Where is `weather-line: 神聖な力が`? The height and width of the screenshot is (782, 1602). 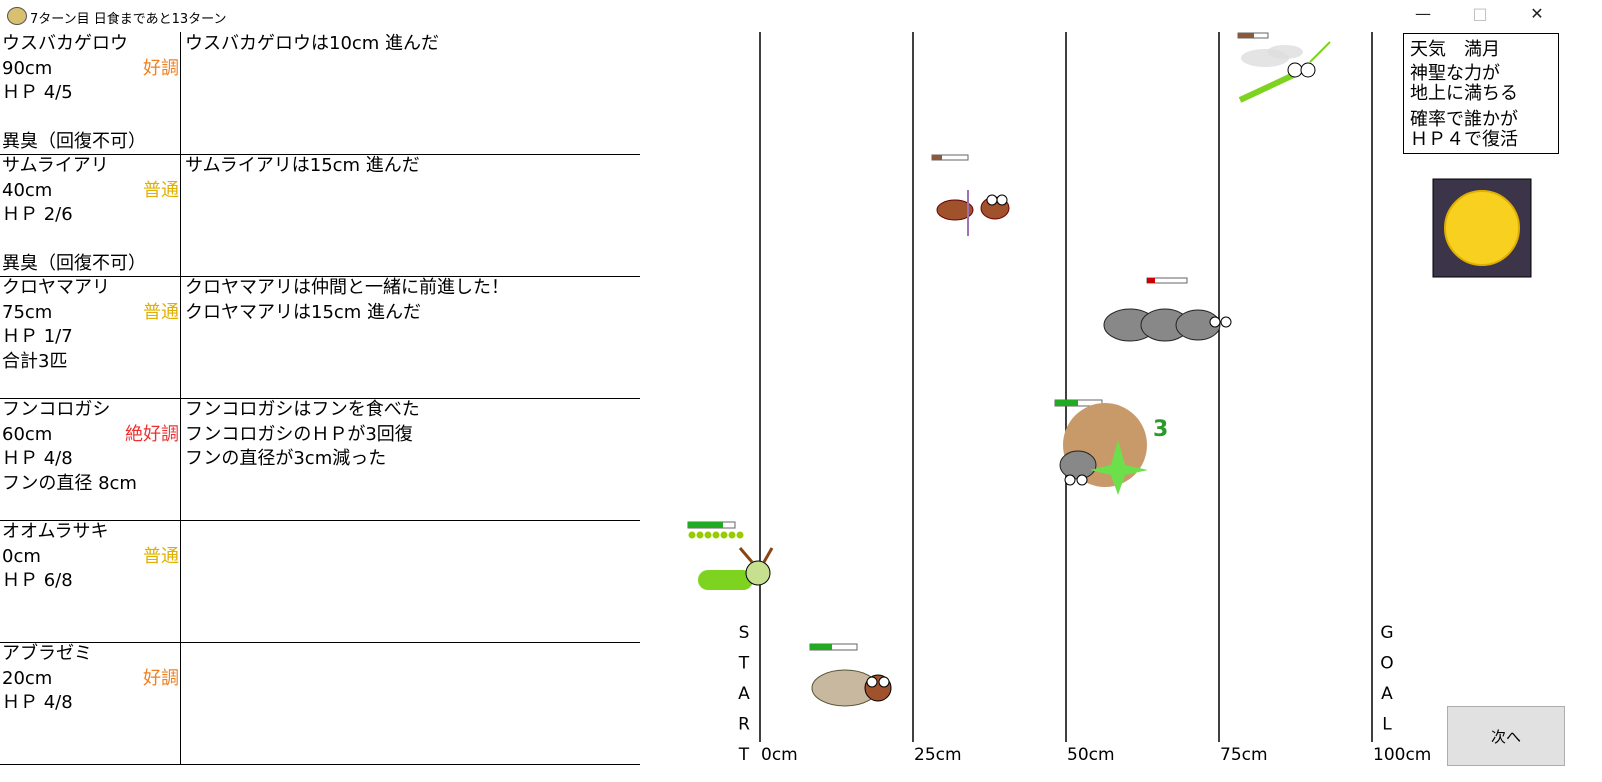
weather-line: 神聖な力が is located at coordinates (1455, 73).